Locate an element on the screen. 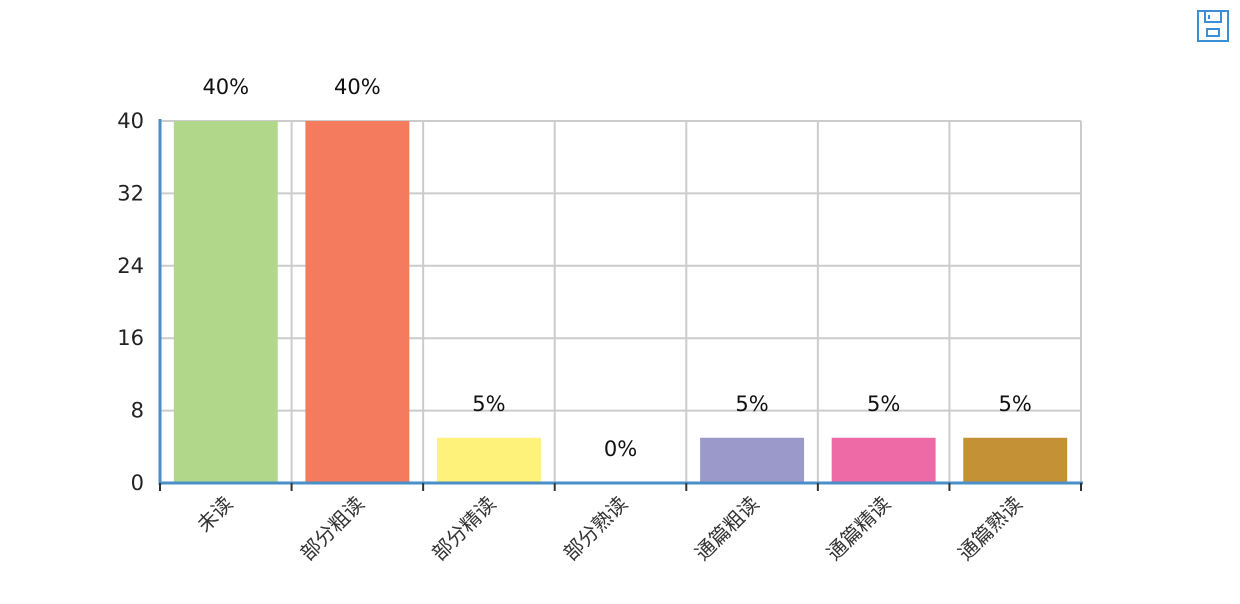 Image resolution: width=1240 pixels, height=604 pixels. y-tick-label: 40 is located at coordinates (130, 121).